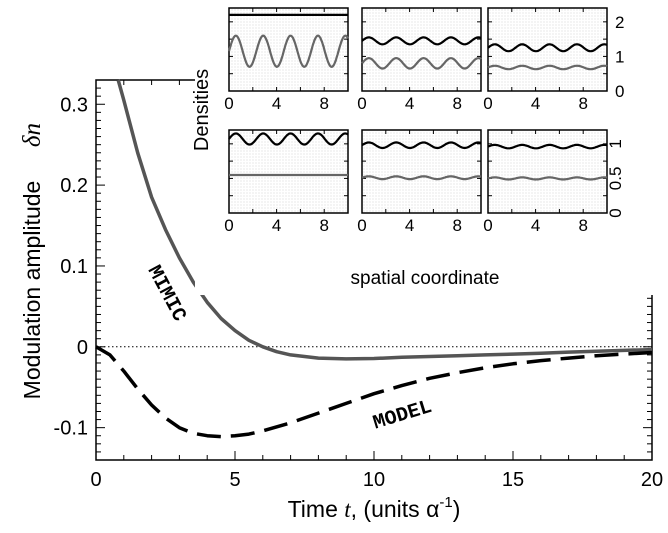  What do you see at coordinates (202, 110) in the screenshot?
I see `inset-y-axis-label: Densities` at bounding box center [202, 110].